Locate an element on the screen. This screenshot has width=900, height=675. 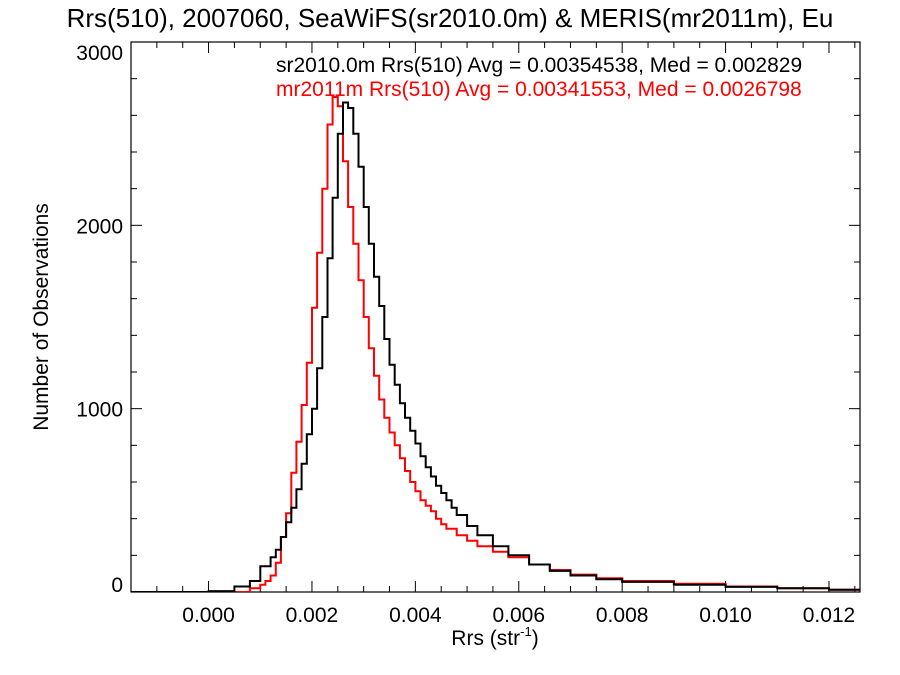
x-tick-label: 0.006 is located at coordinates (518, 615).